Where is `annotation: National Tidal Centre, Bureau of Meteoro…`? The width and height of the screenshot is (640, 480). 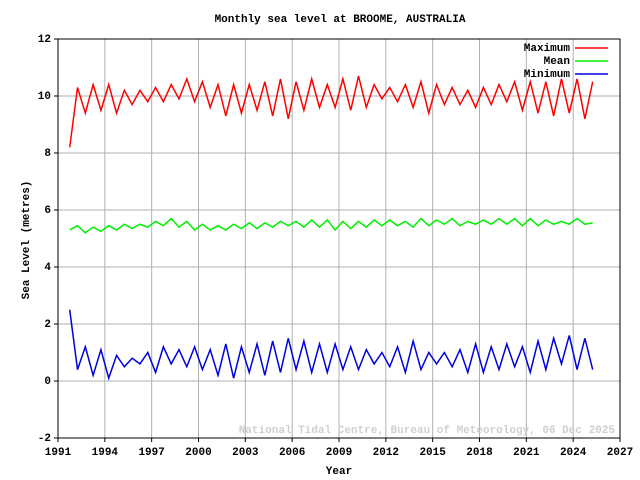 annotation: National Tidal Centre, Bureau of Meteoro… is located at coordinates (427, 431).